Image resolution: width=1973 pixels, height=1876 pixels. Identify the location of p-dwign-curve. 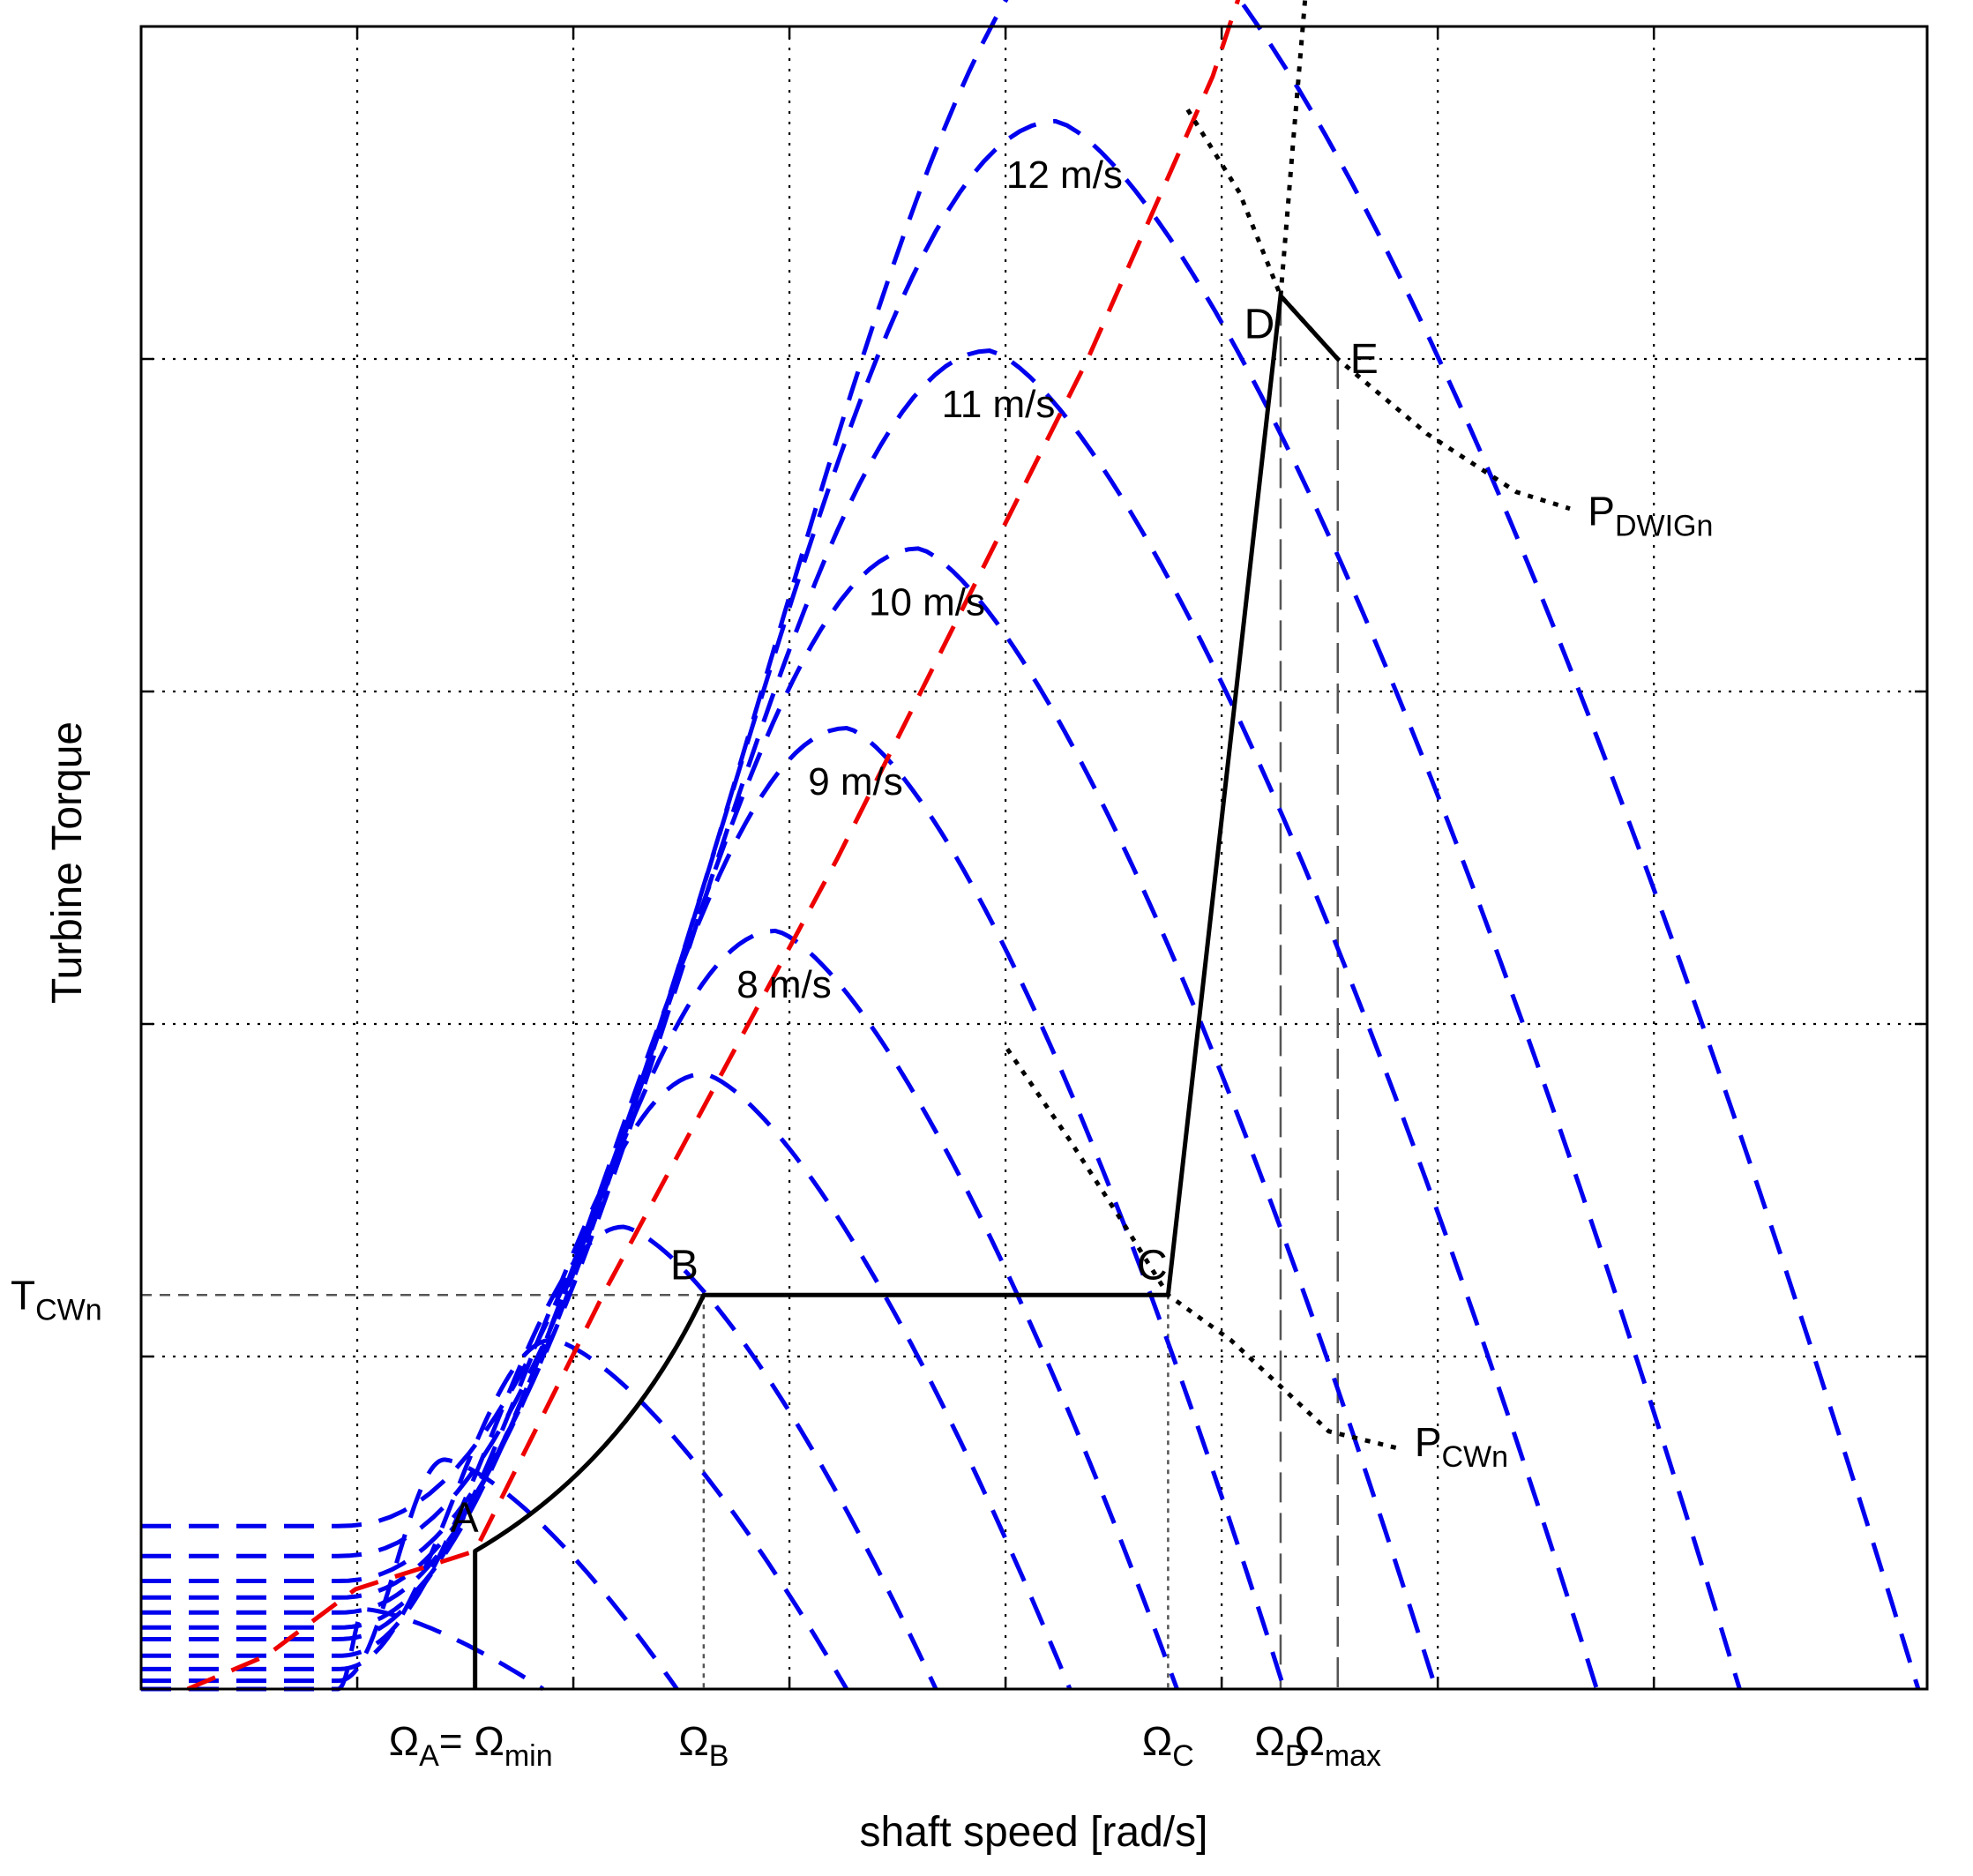
(1378, 310).